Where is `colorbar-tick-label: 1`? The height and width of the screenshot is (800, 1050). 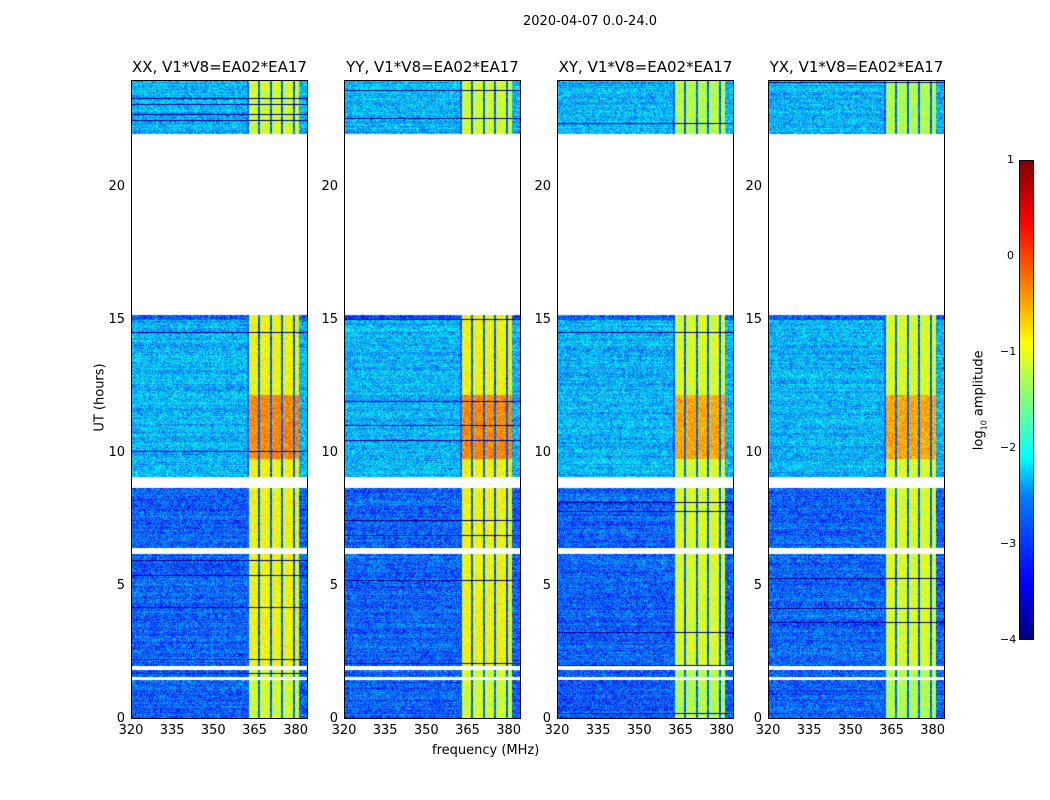
colorbar-tick-label: 1 is located at coordinates (1010, 159).